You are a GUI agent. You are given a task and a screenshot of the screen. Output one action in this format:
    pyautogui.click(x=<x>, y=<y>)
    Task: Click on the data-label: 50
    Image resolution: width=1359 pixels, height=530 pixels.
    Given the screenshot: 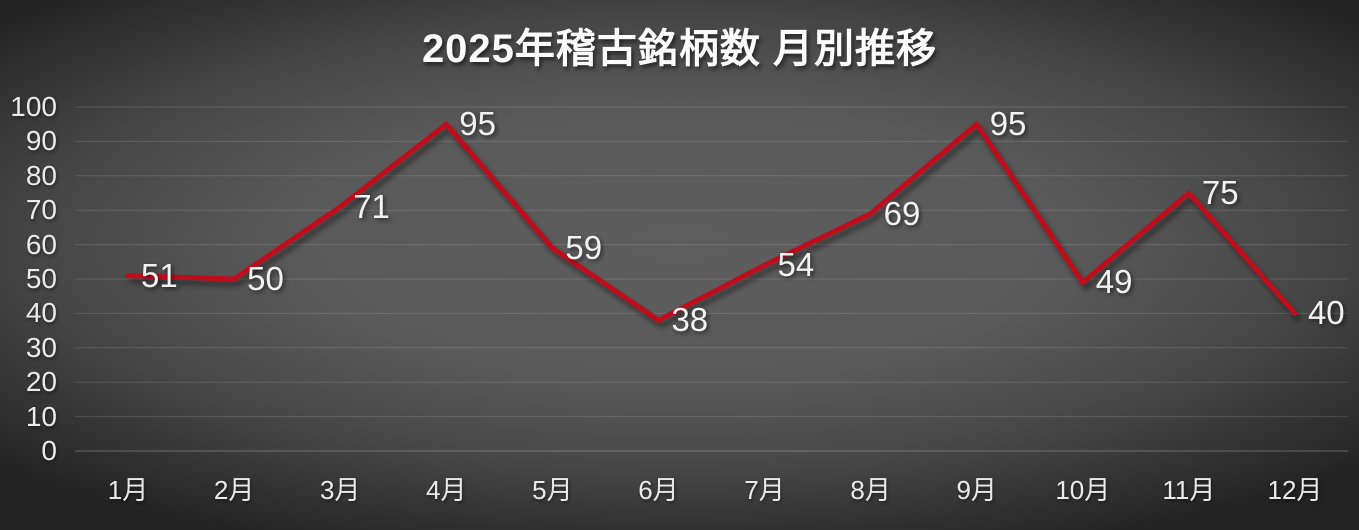 What is the action you would take?
    pyautogui.click(x=265, y=278)
    